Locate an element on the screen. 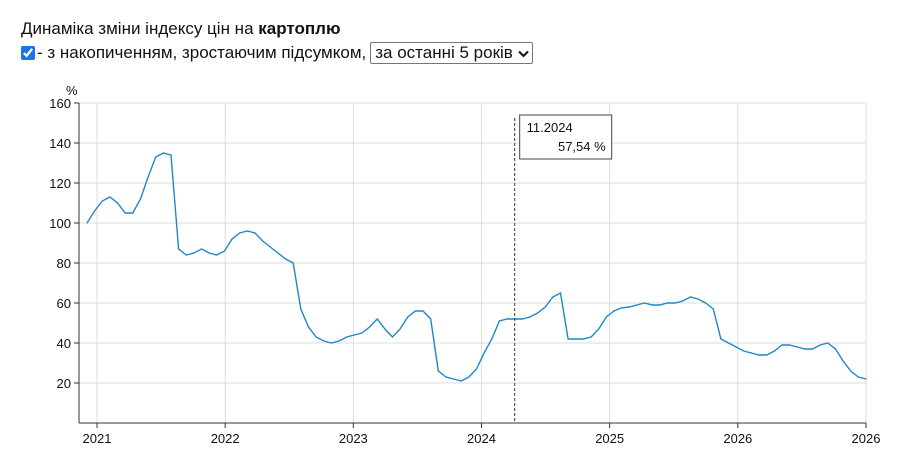 Image resolution: width=907 pixels, height=462 pixels. y-tick-label: 80 is located at coordinates (64, 263).